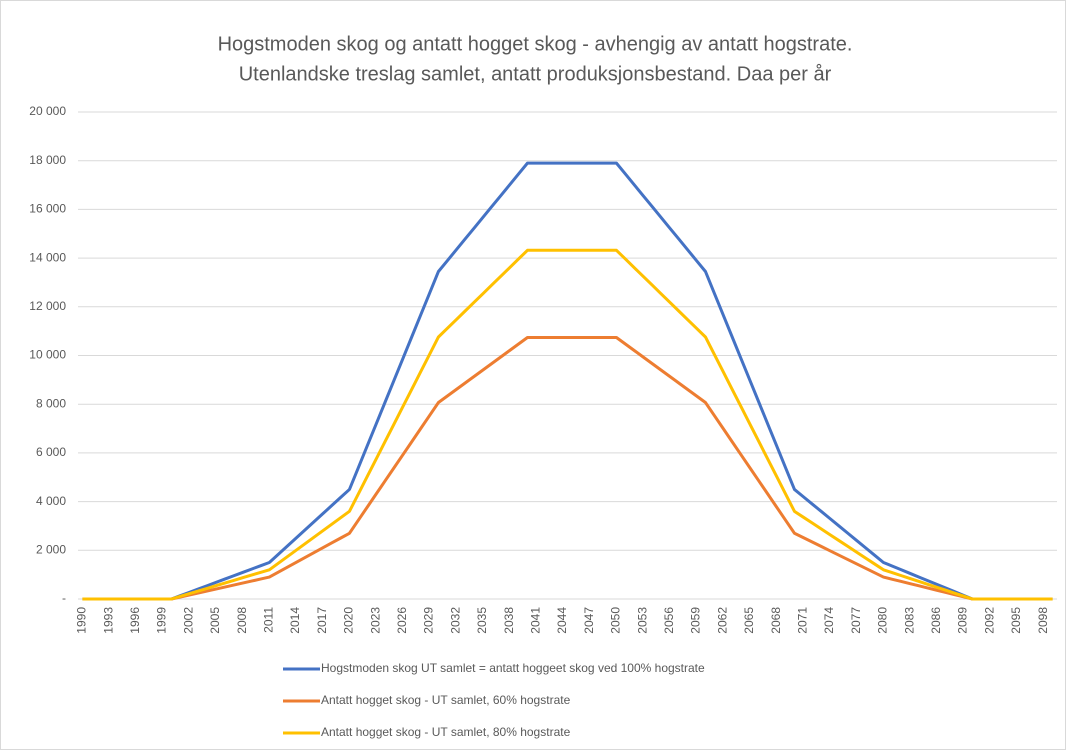  I want to click on x-tick-label: 1990, so click(82, 620).